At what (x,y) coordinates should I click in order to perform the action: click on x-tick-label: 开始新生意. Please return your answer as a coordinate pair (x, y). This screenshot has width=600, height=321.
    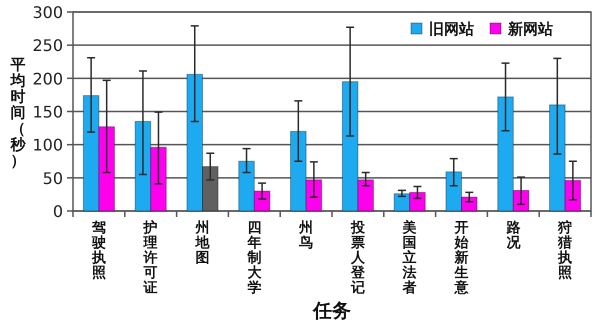
    Looking at the image, I should click on (462, 258).